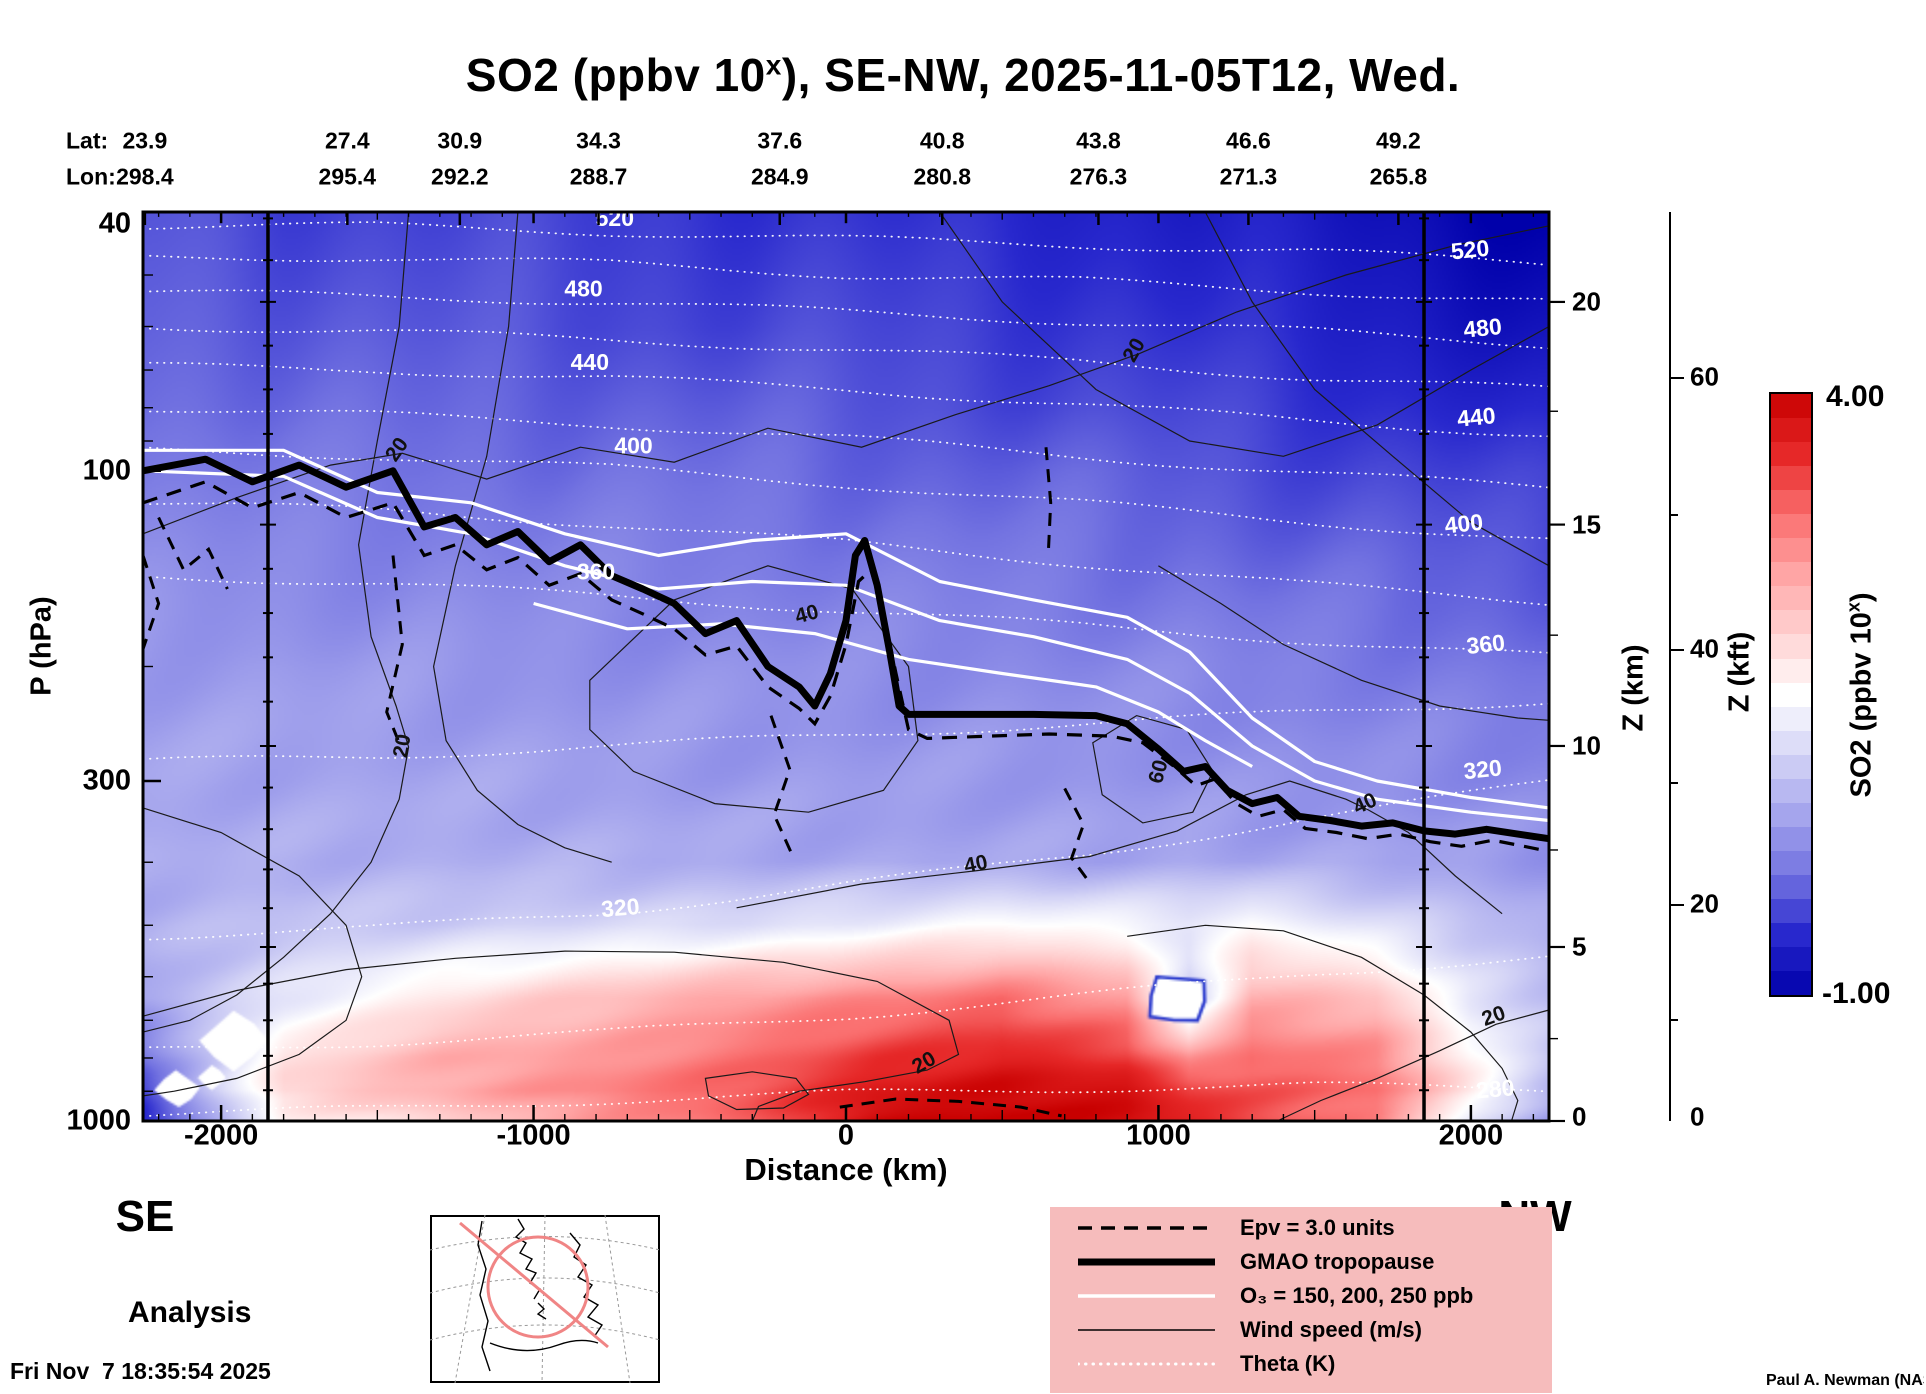 The height and width of the screenshot is (1394, 1926). I want to click on inset-map, so click(545, 1299).